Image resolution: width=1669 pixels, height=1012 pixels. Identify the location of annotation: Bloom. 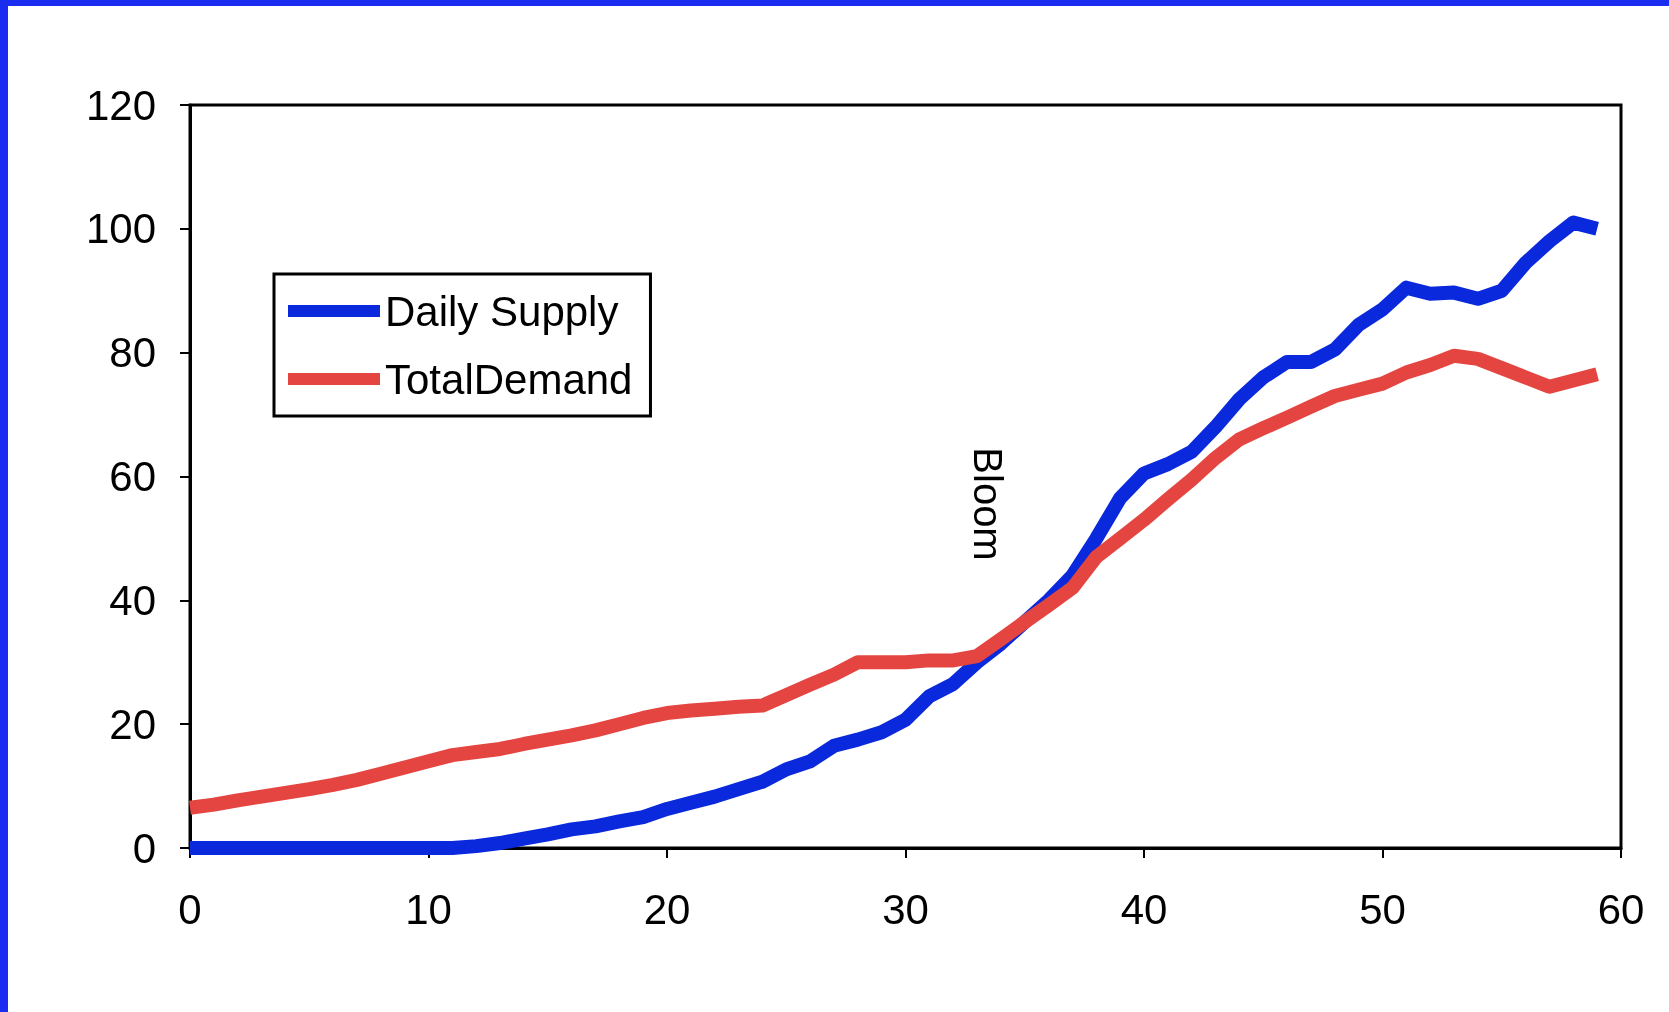
(988, 504).